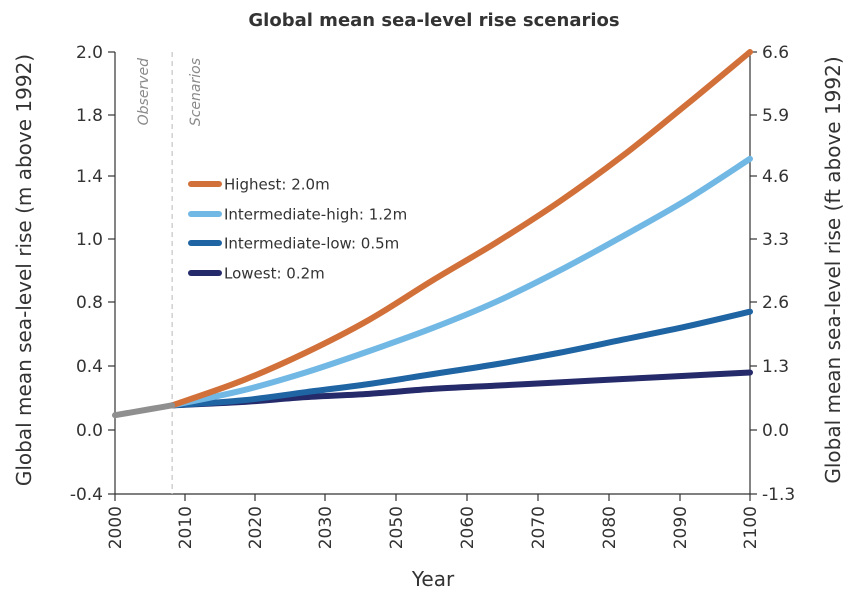 This screenshot has width=854, height=592. What do you see at coordinates (751, 527) in the screenshot?
I see `x-tick-label: 2100` at bounding box center [751, 527].